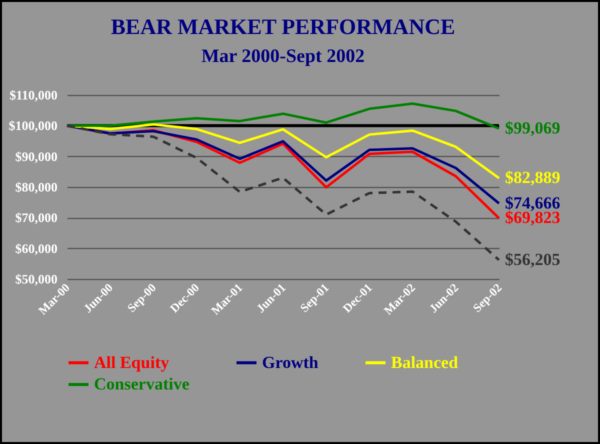  Describe the element at coordinates (290, 362) in the screenshot. I see `legend-label: Growth` at that location.